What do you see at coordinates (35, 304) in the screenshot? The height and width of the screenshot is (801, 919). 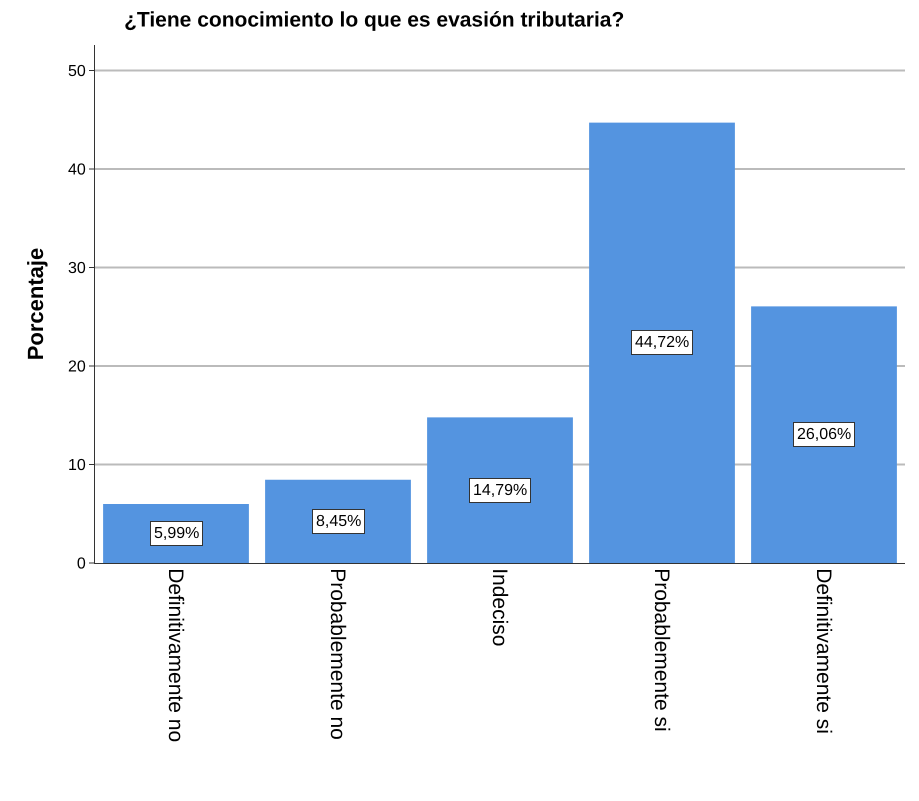 I see `y-axis-title: Porcentaje` at bounding box center [35, 304].